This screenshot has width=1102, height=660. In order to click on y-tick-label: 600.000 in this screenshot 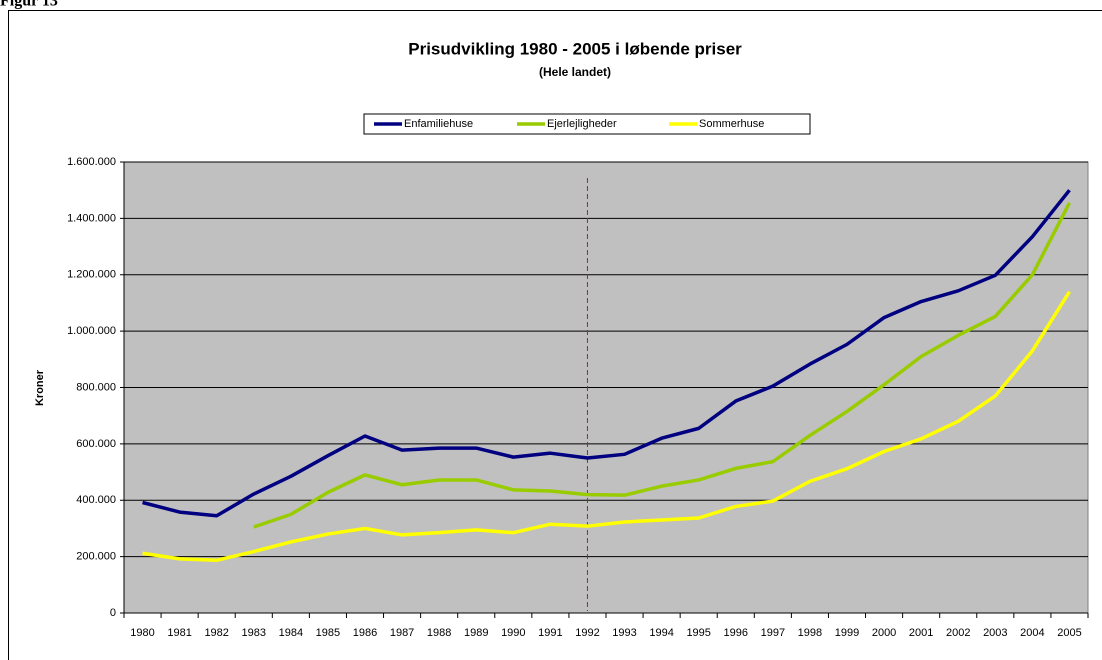, I will do `click(96, 444)`.